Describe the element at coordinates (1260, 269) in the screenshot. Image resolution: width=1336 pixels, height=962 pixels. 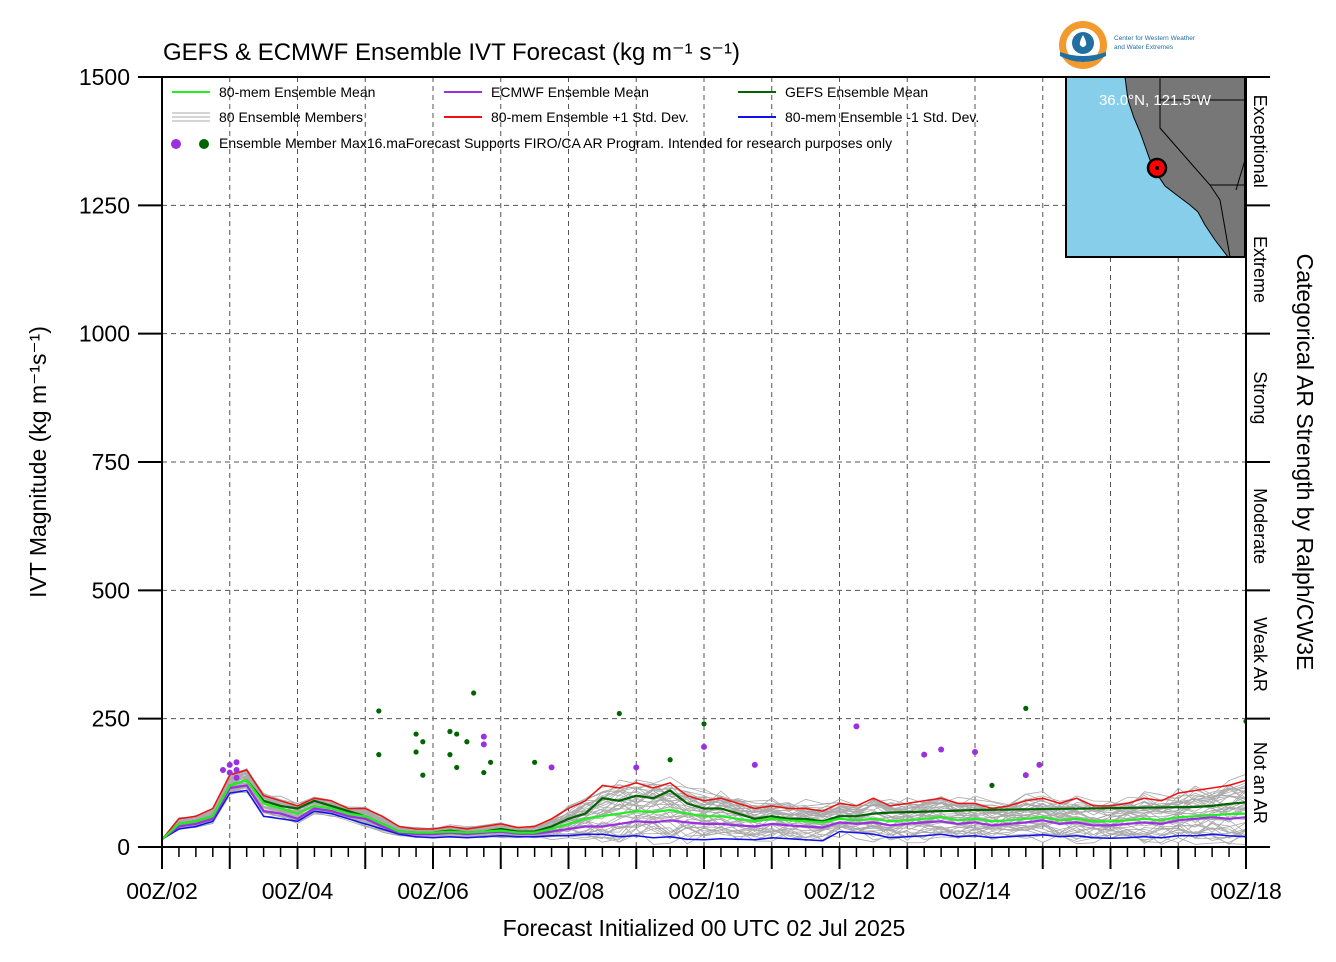
I see `category-label: Extreme` at that location.